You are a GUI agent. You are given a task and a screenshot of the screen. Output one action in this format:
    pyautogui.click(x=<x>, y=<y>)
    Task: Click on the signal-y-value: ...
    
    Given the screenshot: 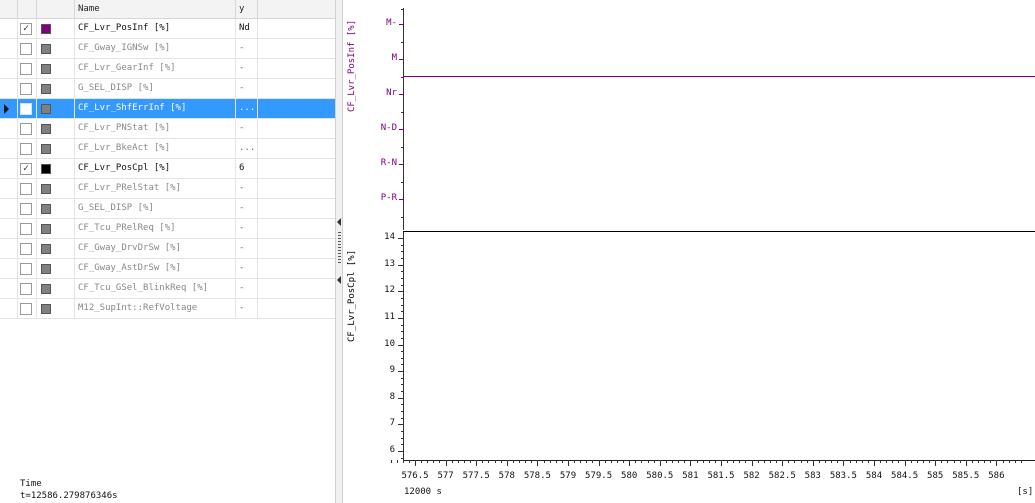 What is the action you would take?
    pyautogui.click(x=247, y=108)
    